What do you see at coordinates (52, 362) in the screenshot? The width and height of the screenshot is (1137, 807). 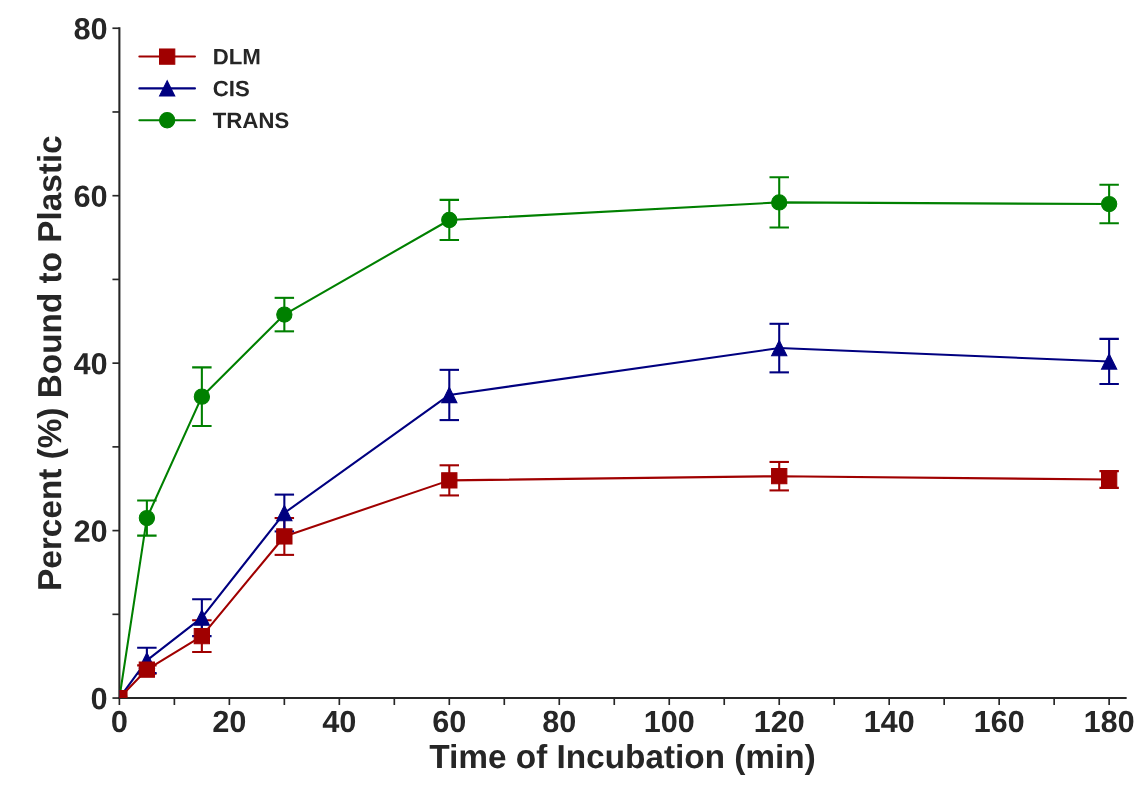 I see `y-axis-title: Percent (%) Bound to Plastic` at bounding box center [52, 362].